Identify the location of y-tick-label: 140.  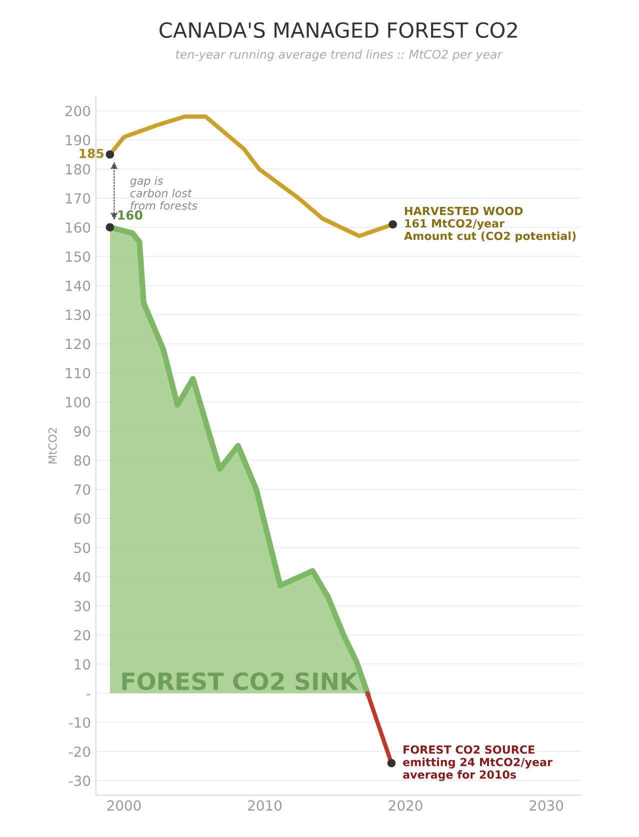
(78, 286).